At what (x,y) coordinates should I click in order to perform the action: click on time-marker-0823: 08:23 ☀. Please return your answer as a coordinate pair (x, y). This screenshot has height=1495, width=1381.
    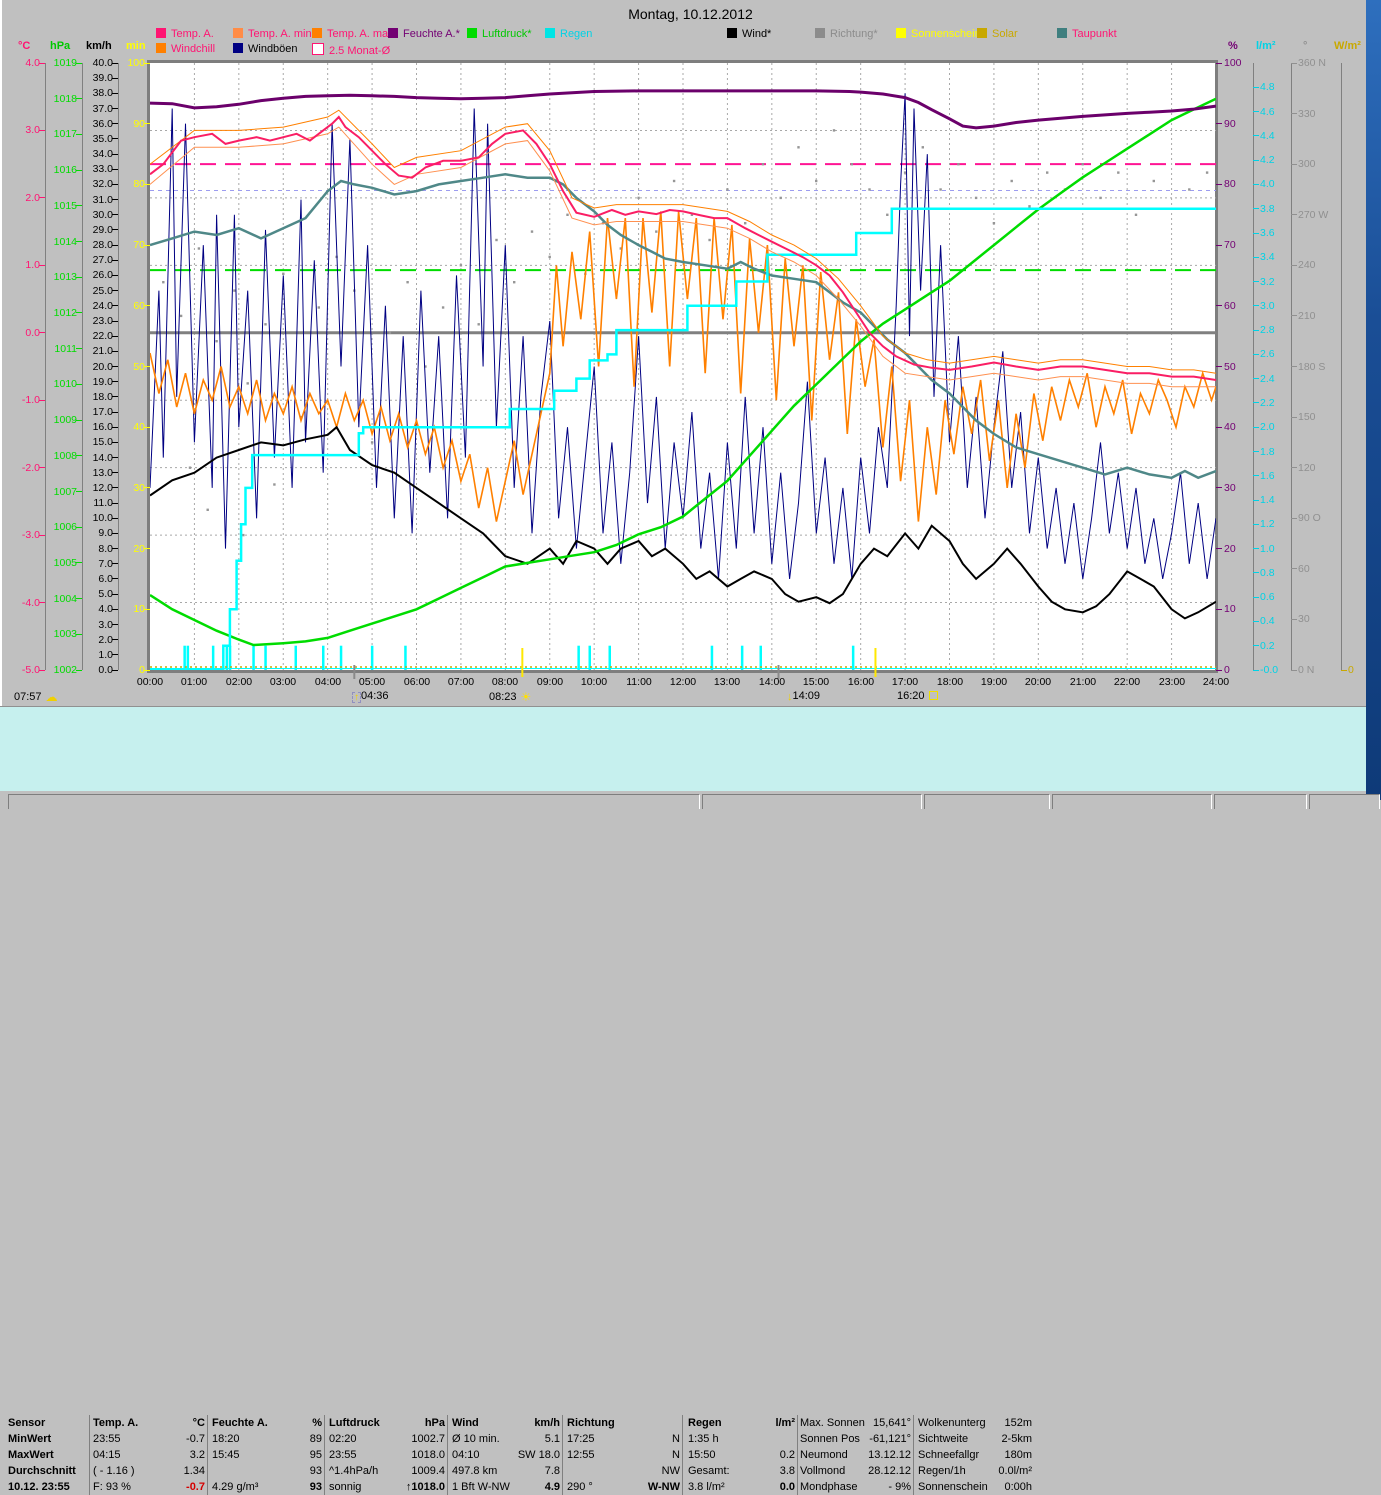
    Looking at the image, I should click on (510, 697).